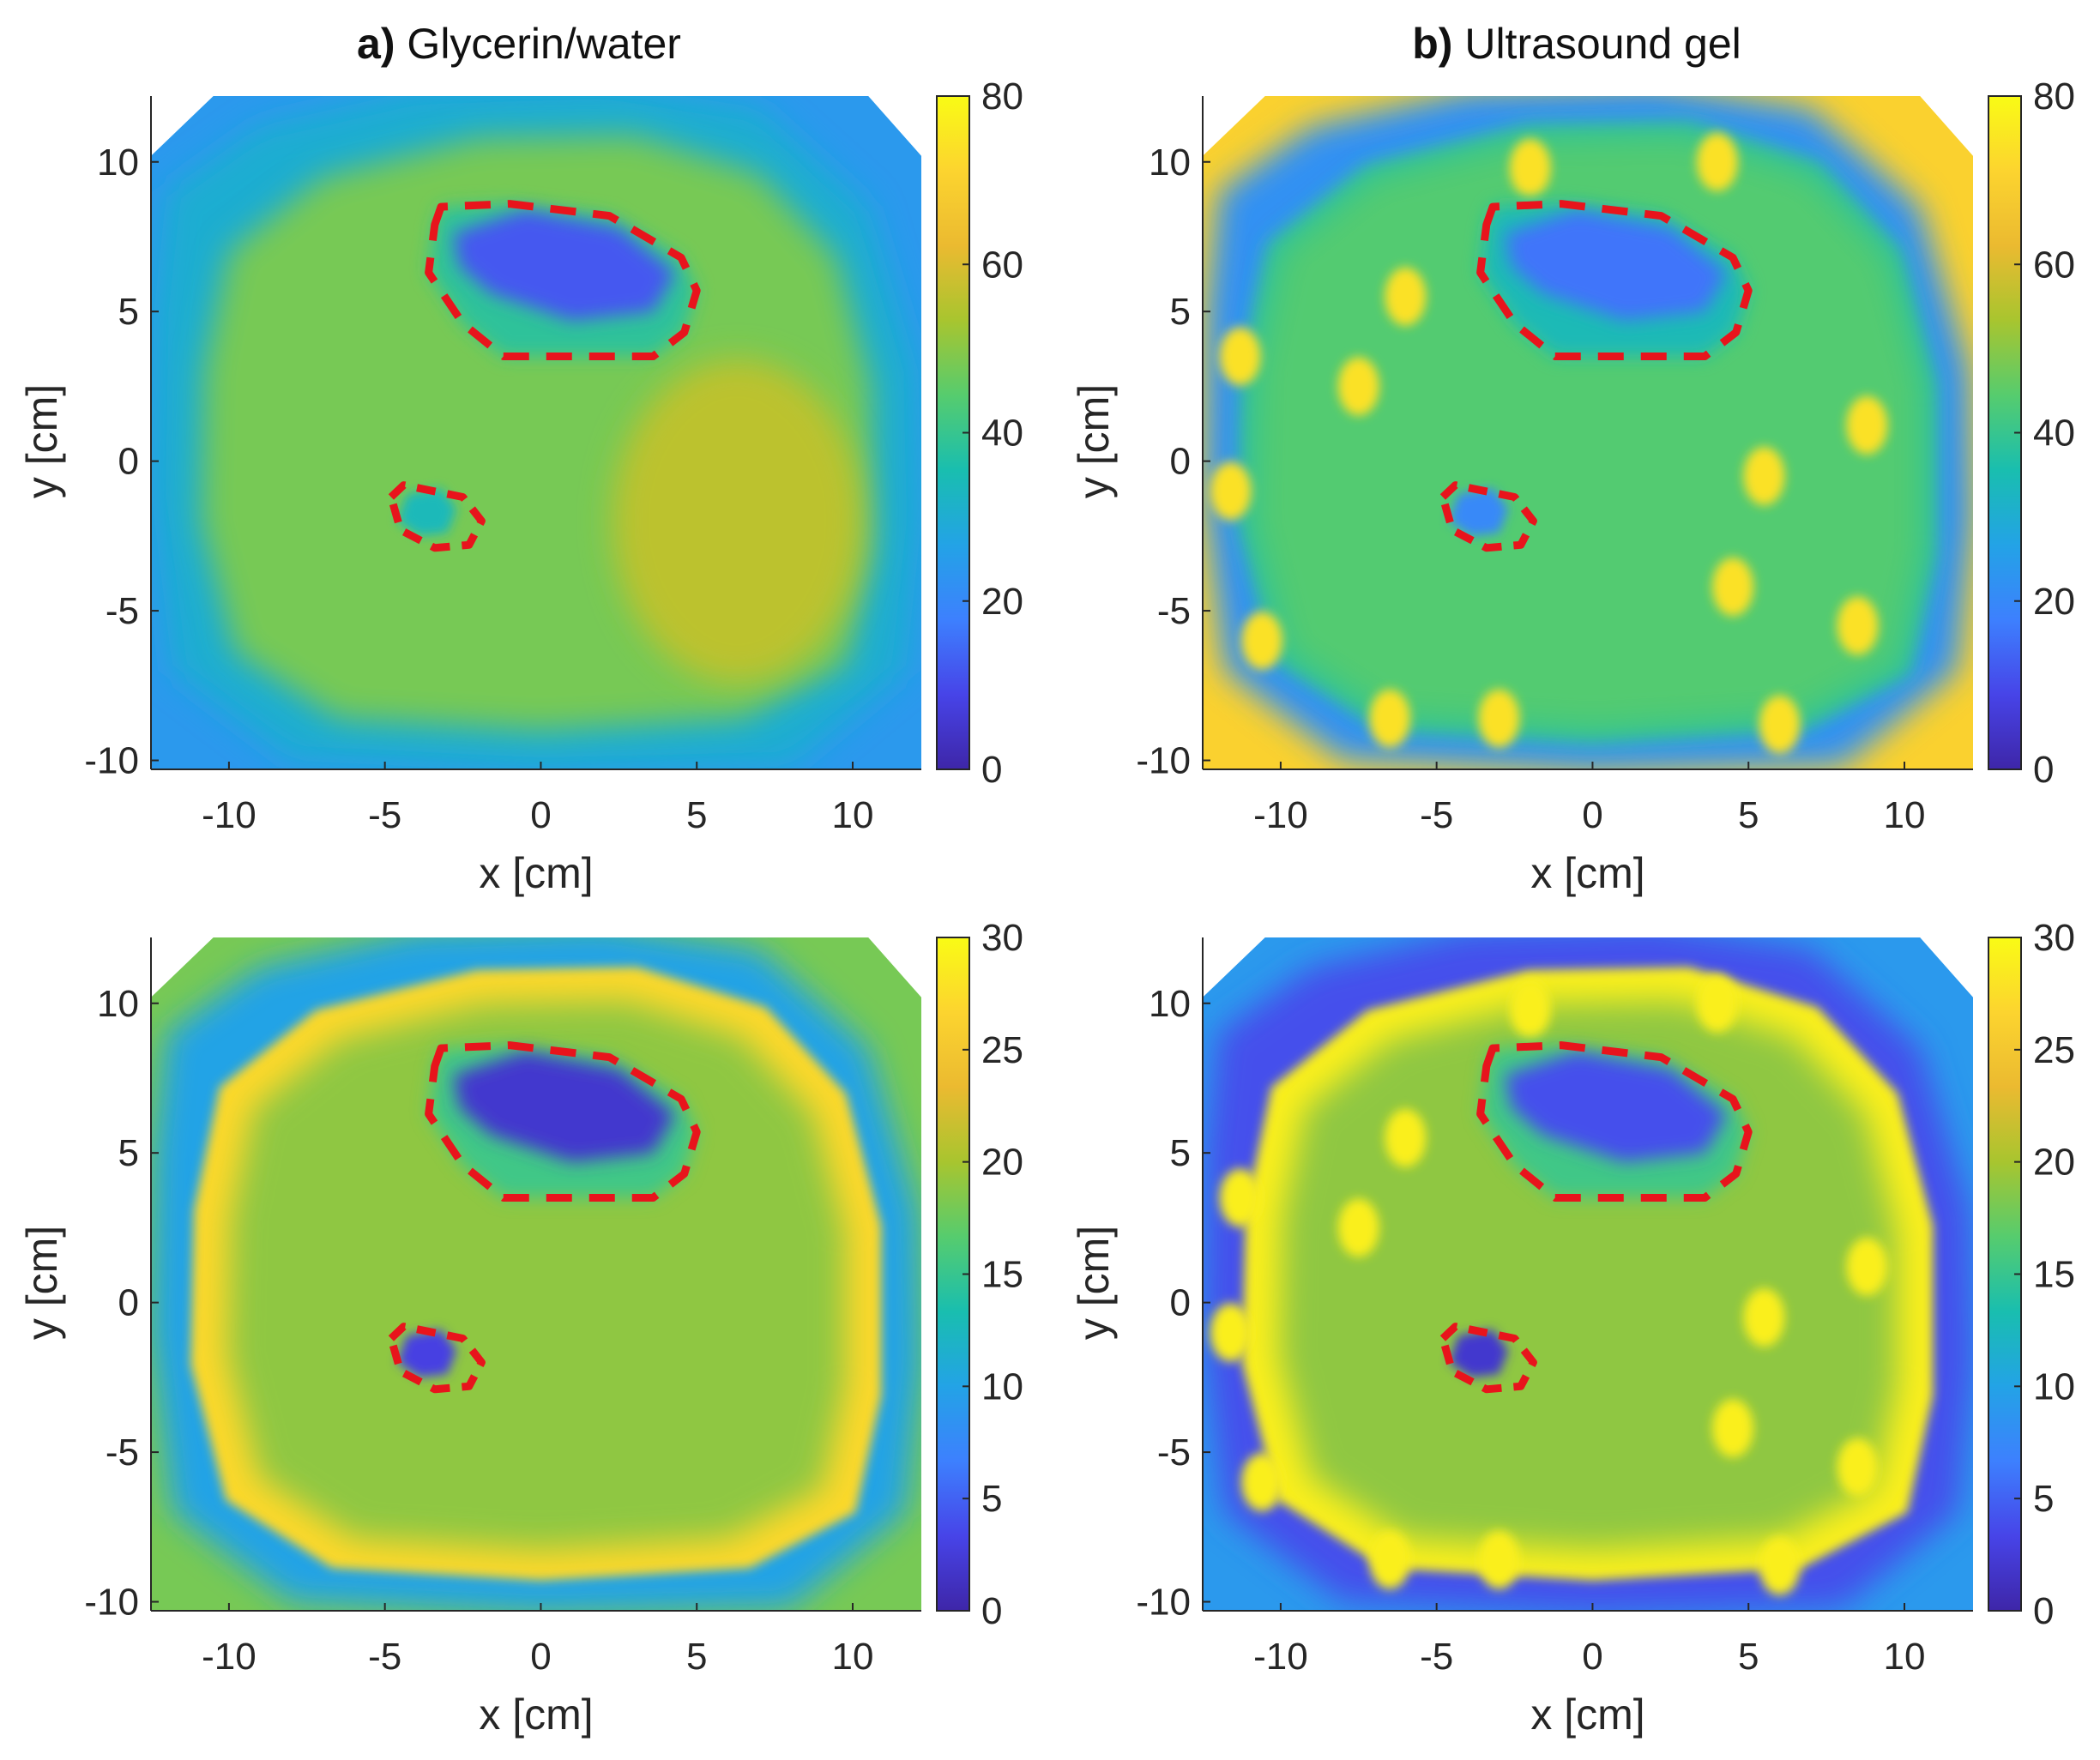 This screenshot has width=2100, height=1760. I want to click on colorbar-tick-label: 80, so click(1002, 96).